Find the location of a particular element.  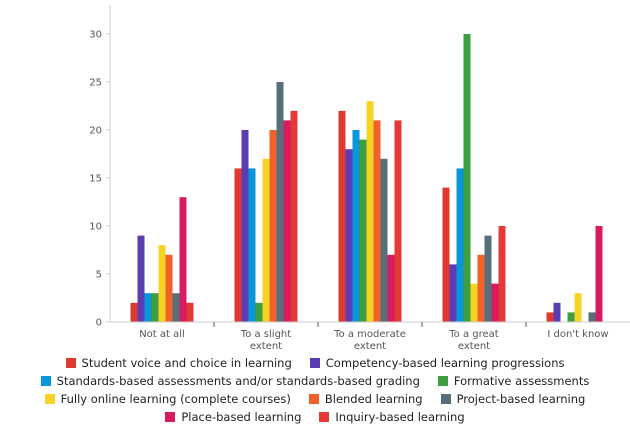

x-tick-label: Not at all is located at coordinates (162, 334).